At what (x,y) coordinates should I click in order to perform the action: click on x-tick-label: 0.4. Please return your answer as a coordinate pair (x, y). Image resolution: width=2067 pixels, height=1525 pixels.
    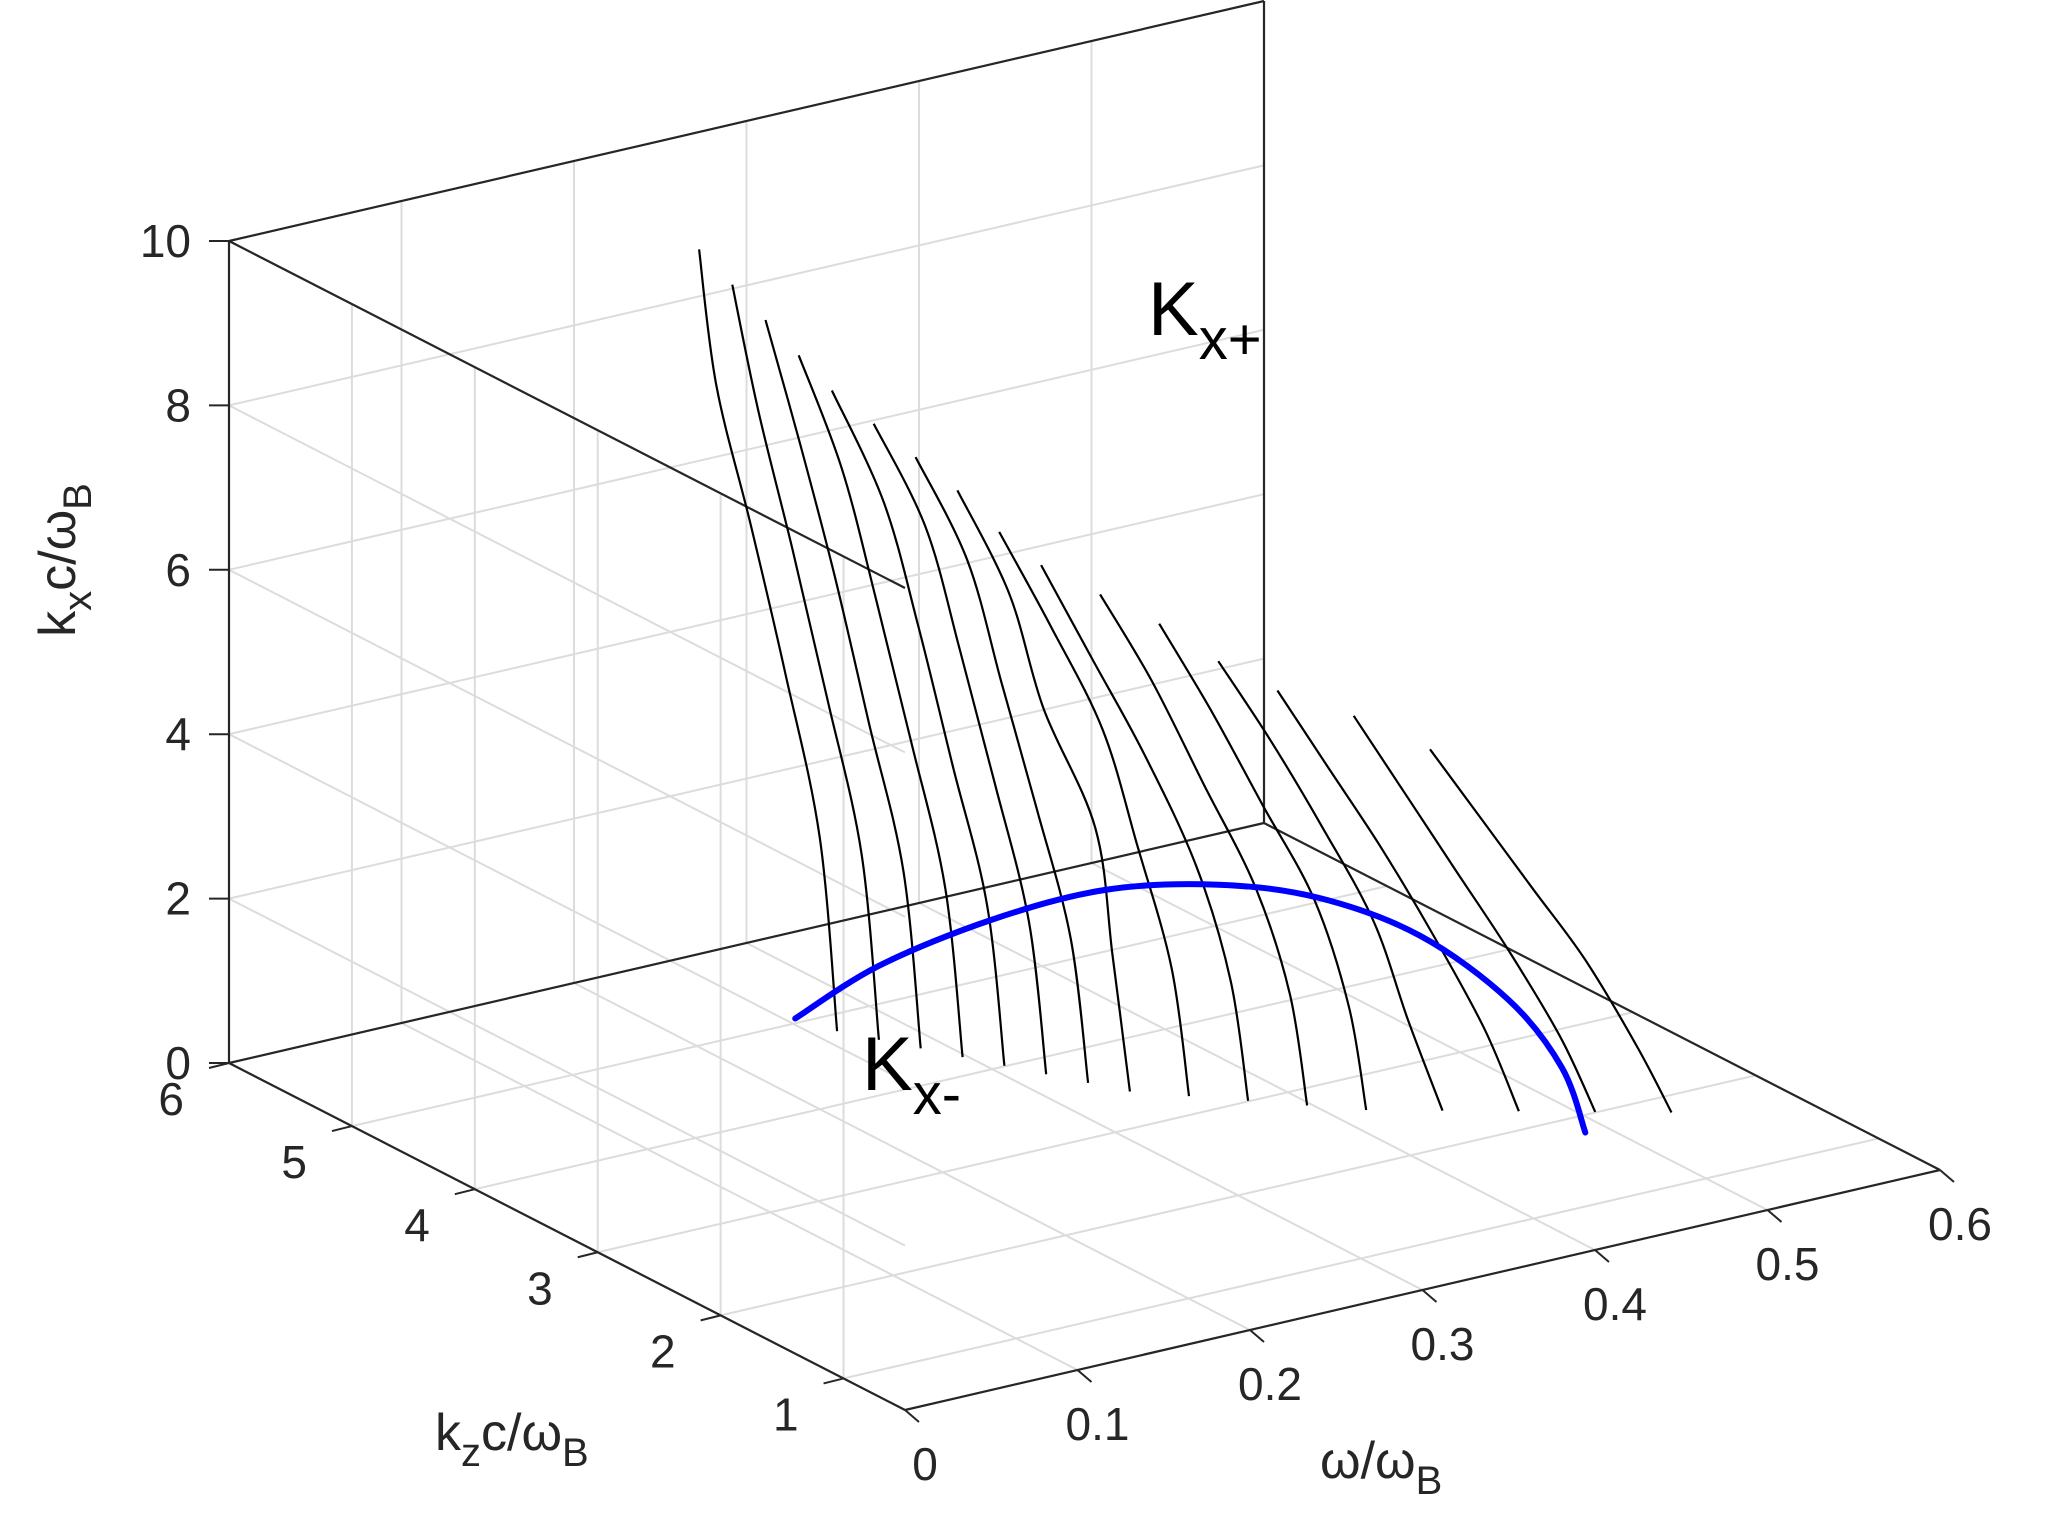
    Looking at the image, I should click on (1615, 1304).